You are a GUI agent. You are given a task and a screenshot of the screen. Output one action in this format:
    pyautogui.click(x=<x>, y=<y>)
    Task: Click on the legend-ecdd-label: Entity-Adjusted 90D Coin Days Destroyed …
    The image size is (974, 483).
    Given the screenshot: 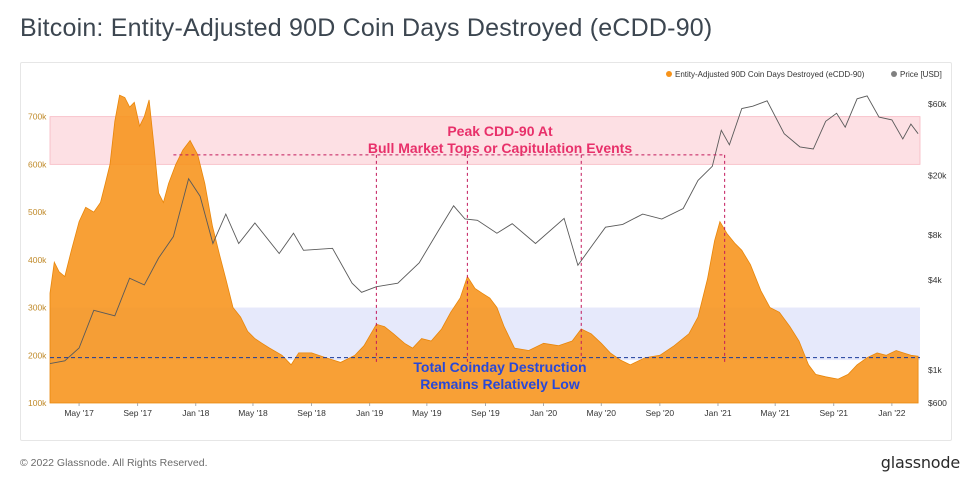 What is the action you would take?
    pyautogui.click(x=770, y=74)
    